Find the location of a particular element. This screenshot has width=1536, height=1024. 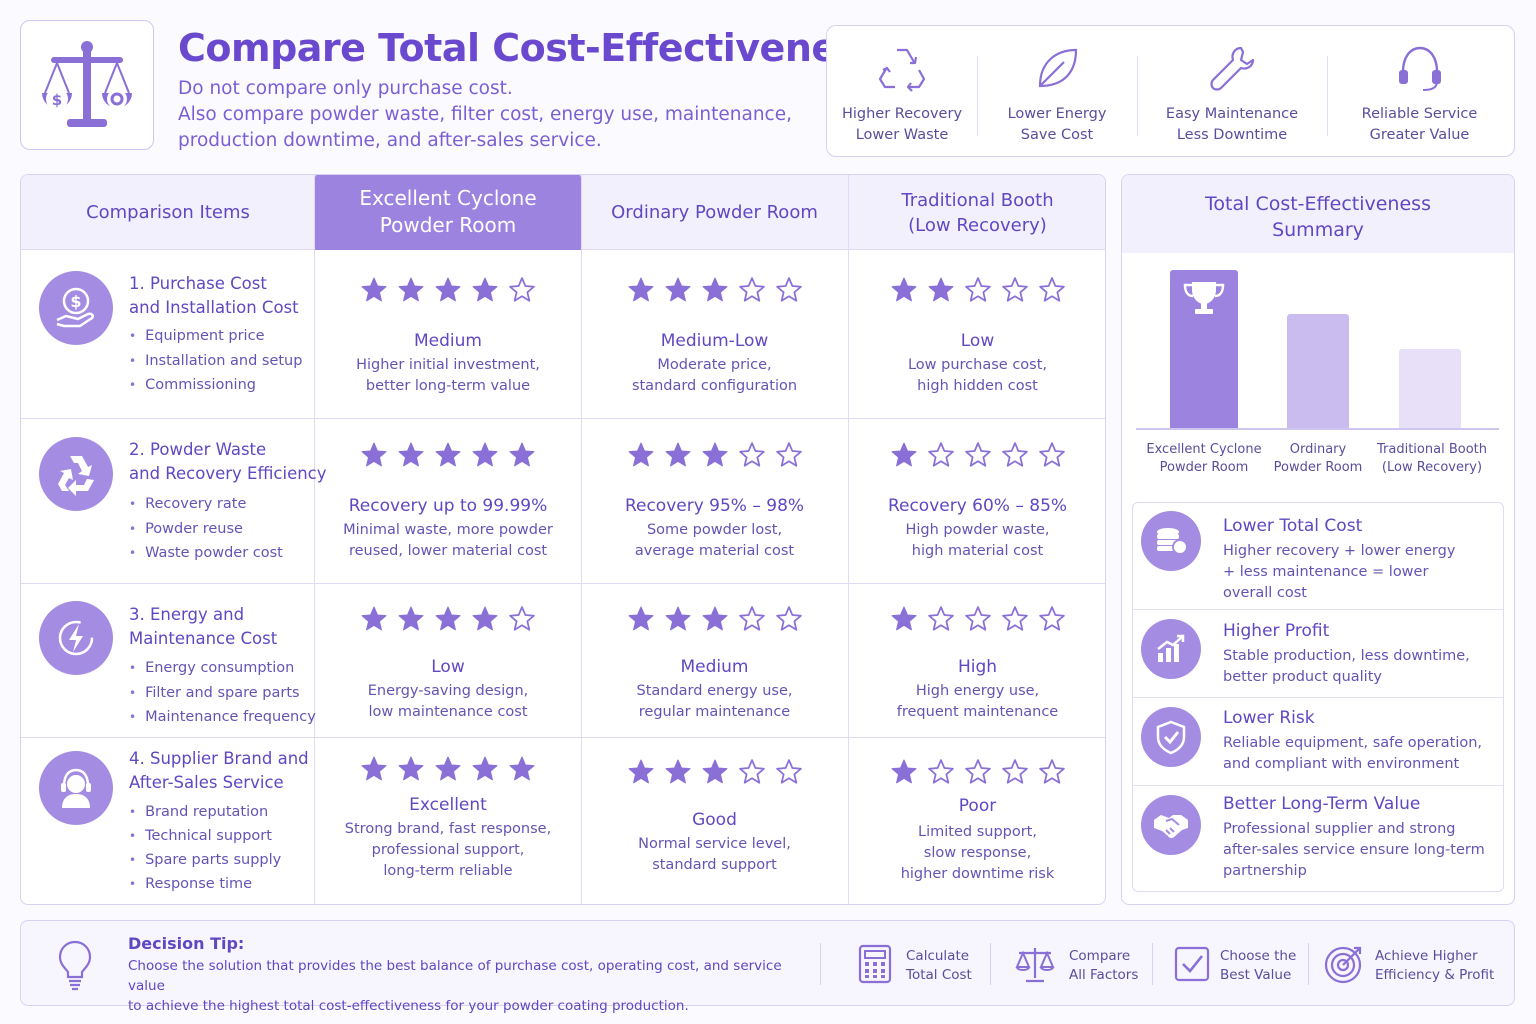

row-title: 4. Supplier Brand and After-Sales Service is located at coordinates (219, 770).